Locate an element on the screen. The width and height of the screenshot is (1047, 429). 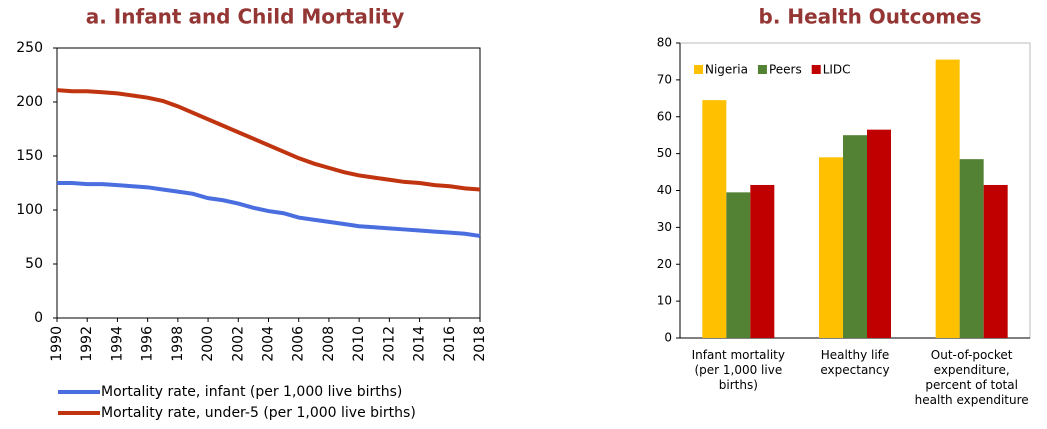
y-tick-label: 100 is located at coordinates (29, 210).